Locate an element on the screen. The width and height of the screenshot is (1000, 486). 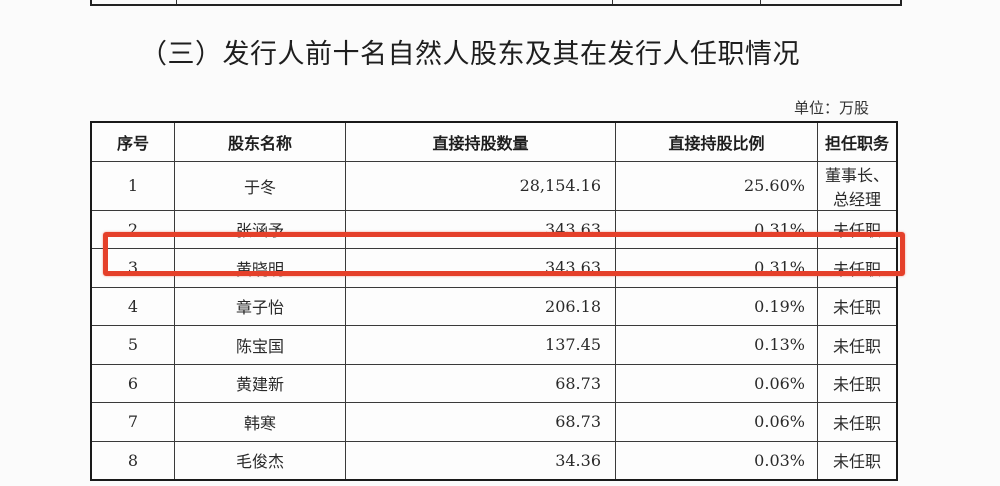
cell-ratio: 0.19% is located at coordinates (716, 306).